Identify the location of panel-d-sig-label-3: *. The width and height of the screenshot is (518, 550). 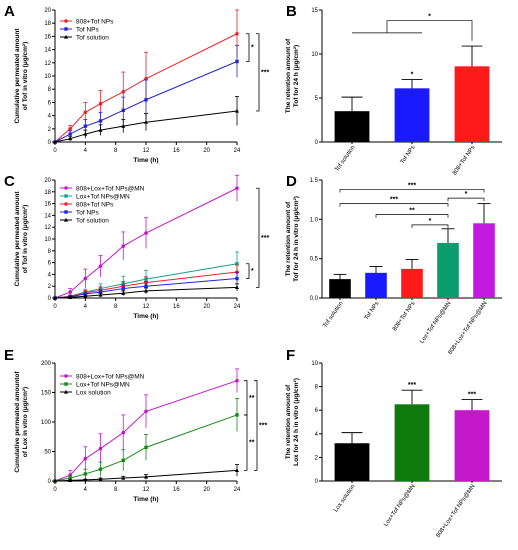
(430, 221).